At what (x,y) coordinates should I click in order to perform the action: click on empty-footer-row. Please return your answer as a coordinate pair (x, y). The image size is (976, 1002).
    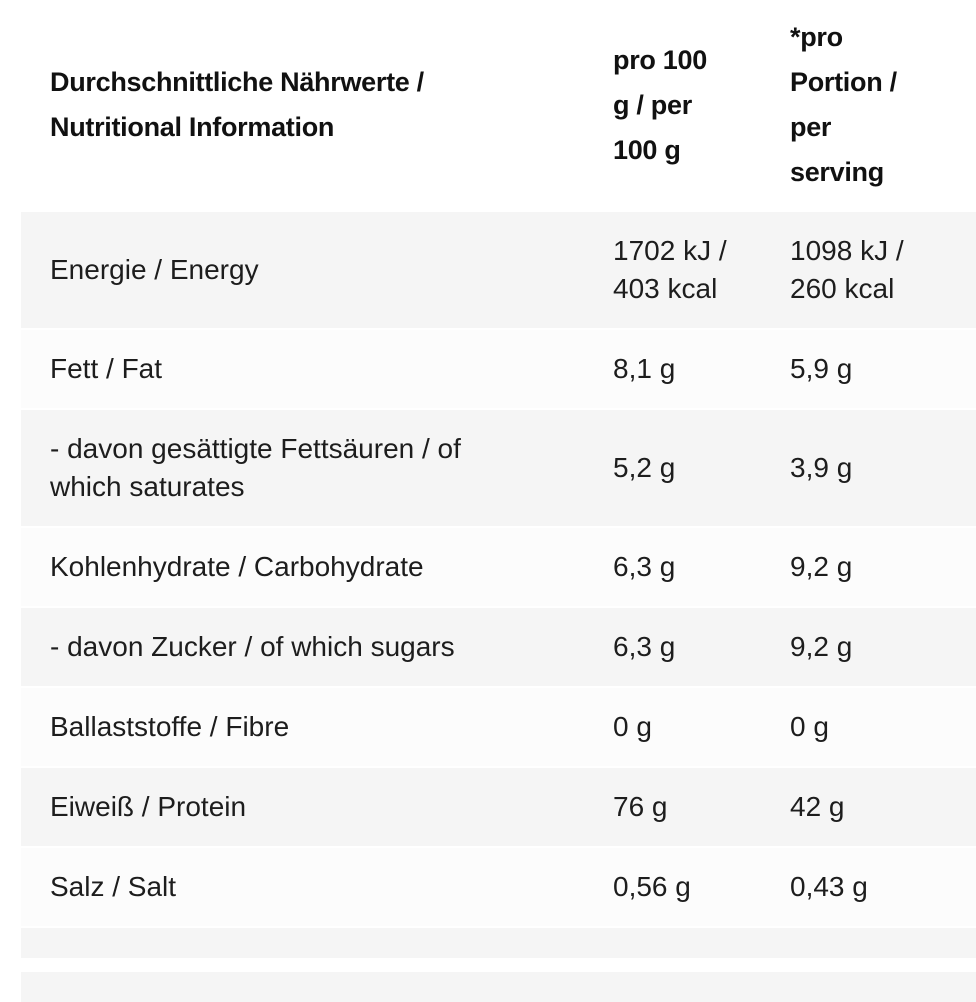
    Looking at the image, I should click on (498, 942).